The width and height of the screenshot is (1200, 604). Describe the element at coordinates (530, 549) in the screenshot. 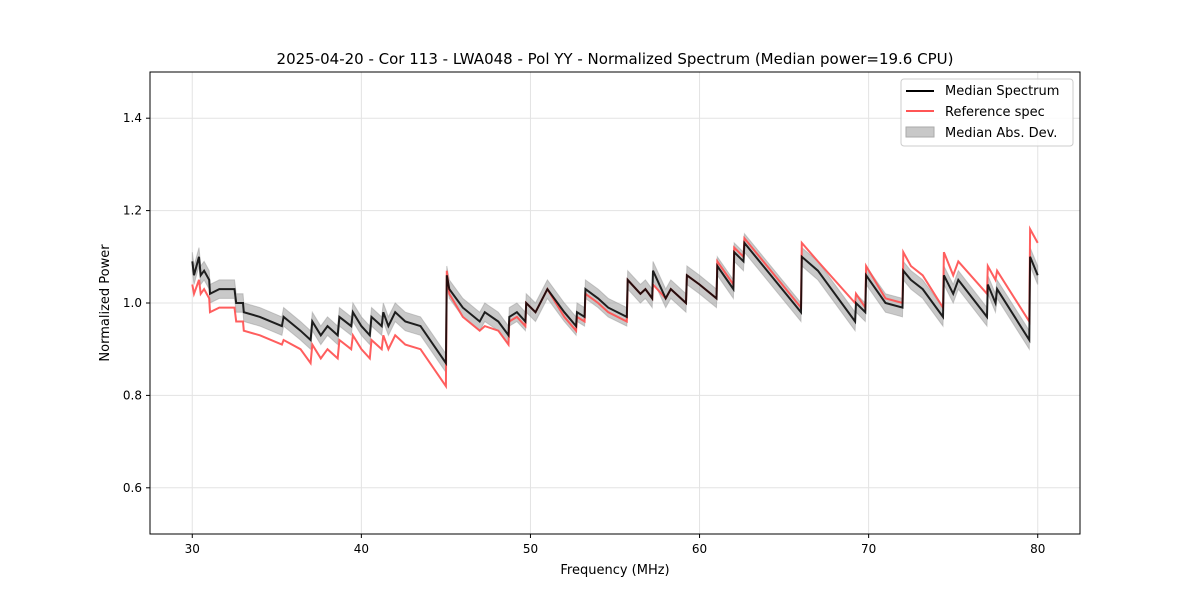

I see `x-tick-label: 50` at that location.